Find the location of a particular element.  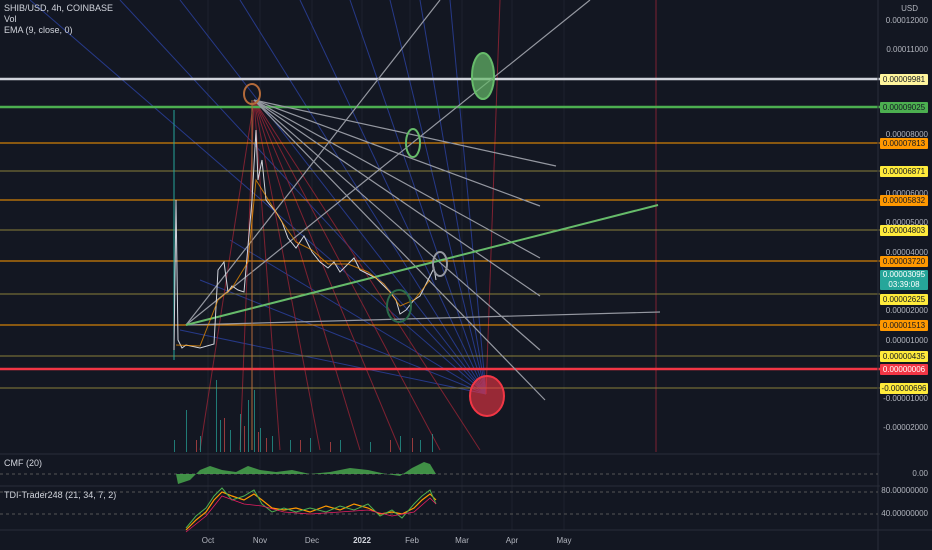

price-tag: 0.00000435 is located at coordinates (904, 356).